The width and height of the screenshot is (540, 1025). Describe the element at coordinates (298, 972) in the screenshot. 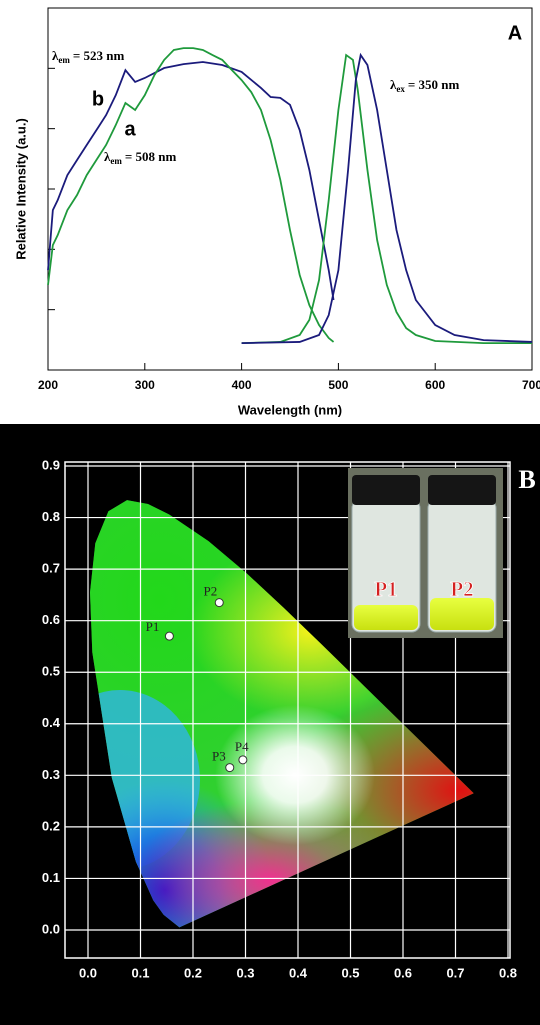

I see `x-tick-label: 0.4` at that location.